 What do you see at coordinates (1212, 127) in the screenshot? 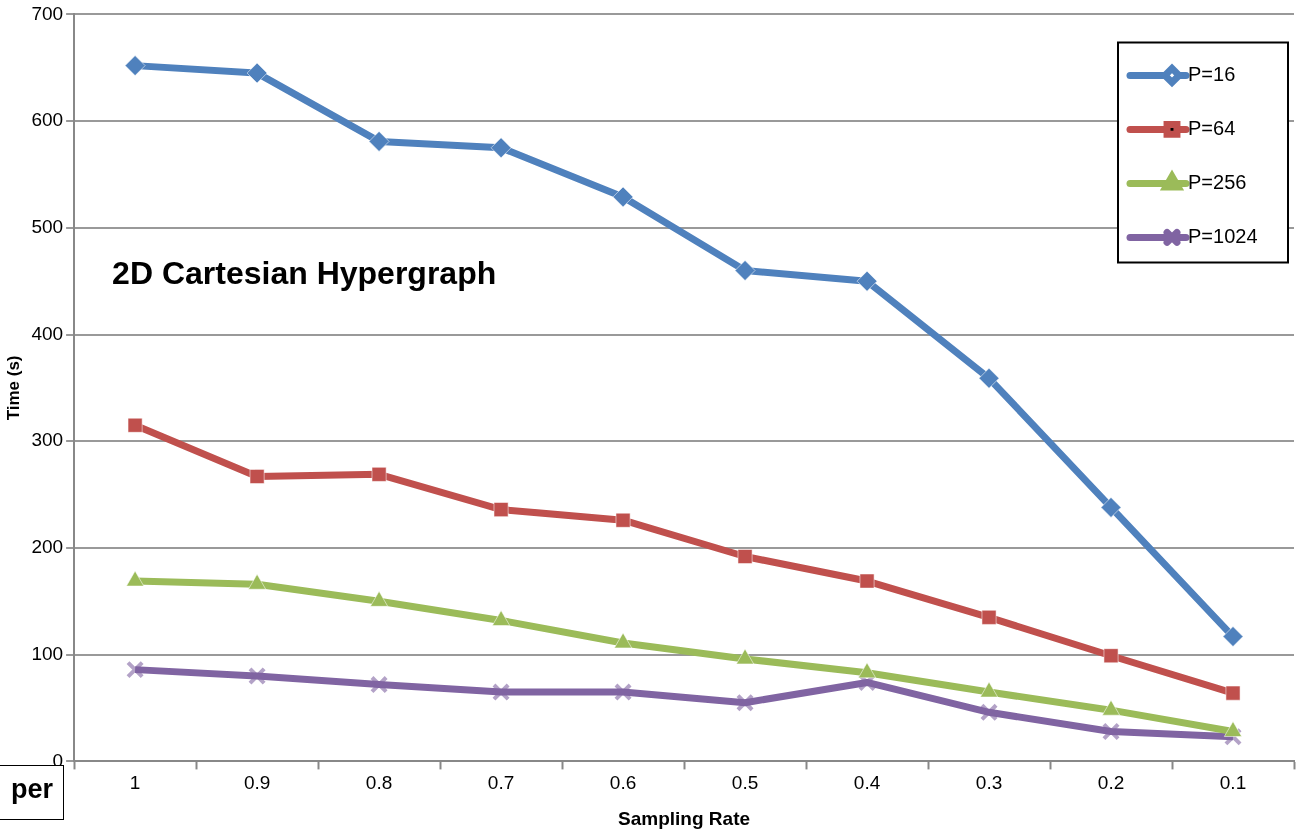
I see `legend-label: P=64` at bounding box center [1212, 127].